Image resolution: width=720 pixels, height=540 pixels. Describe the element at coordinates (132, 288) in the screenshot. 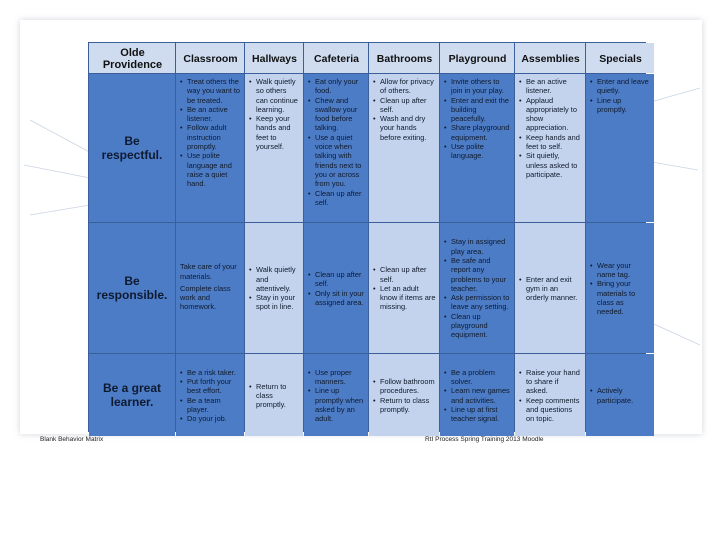

I see `row-header: Be responsible.` at that location.